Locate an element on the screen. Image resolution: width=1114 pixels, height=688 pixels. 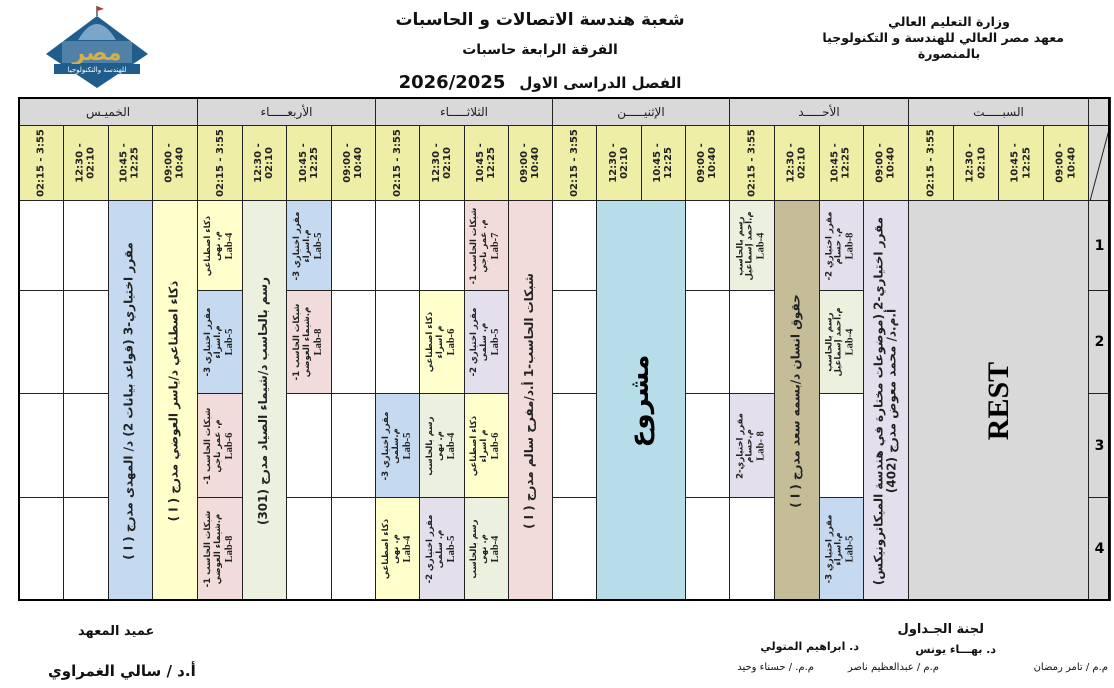
instructor-name: م.شيماء العوضي is located at coordinates (217, 549).